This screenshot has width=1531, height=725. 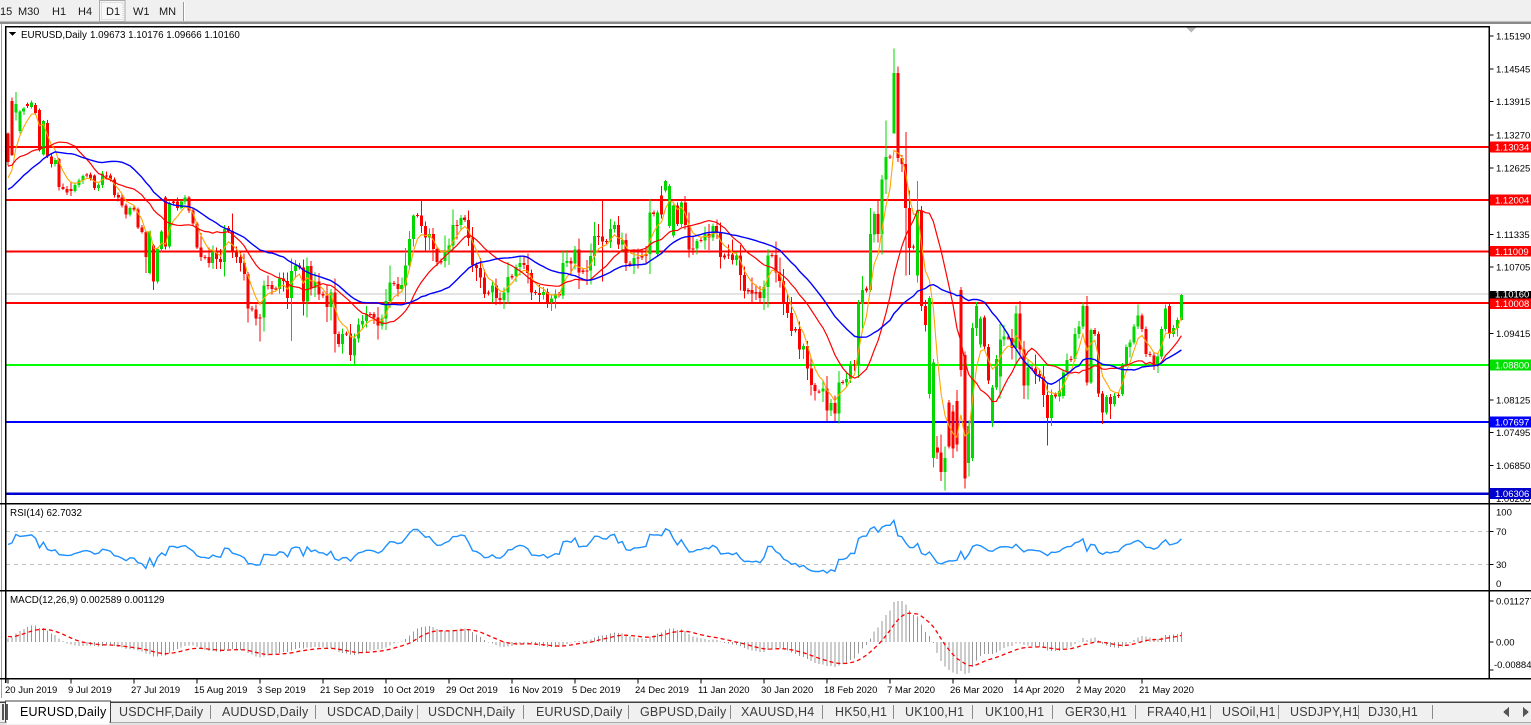 I want to click on svg-text: 1.13270, so click(x=1513, y=135).